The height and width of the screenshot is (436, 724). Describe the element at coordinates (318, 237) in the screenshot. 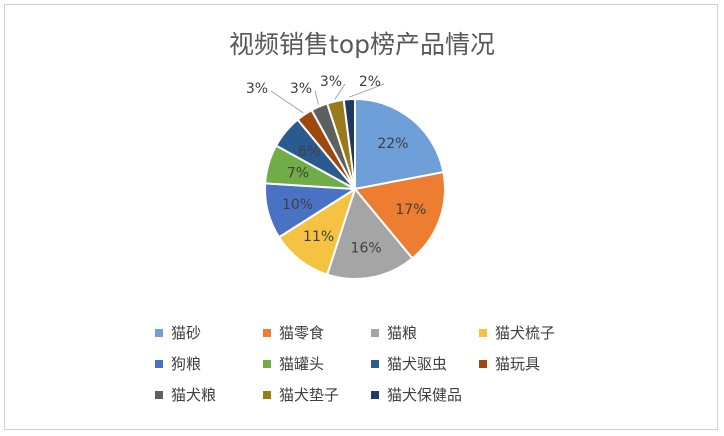

I see `data-label: 11%` at that location.